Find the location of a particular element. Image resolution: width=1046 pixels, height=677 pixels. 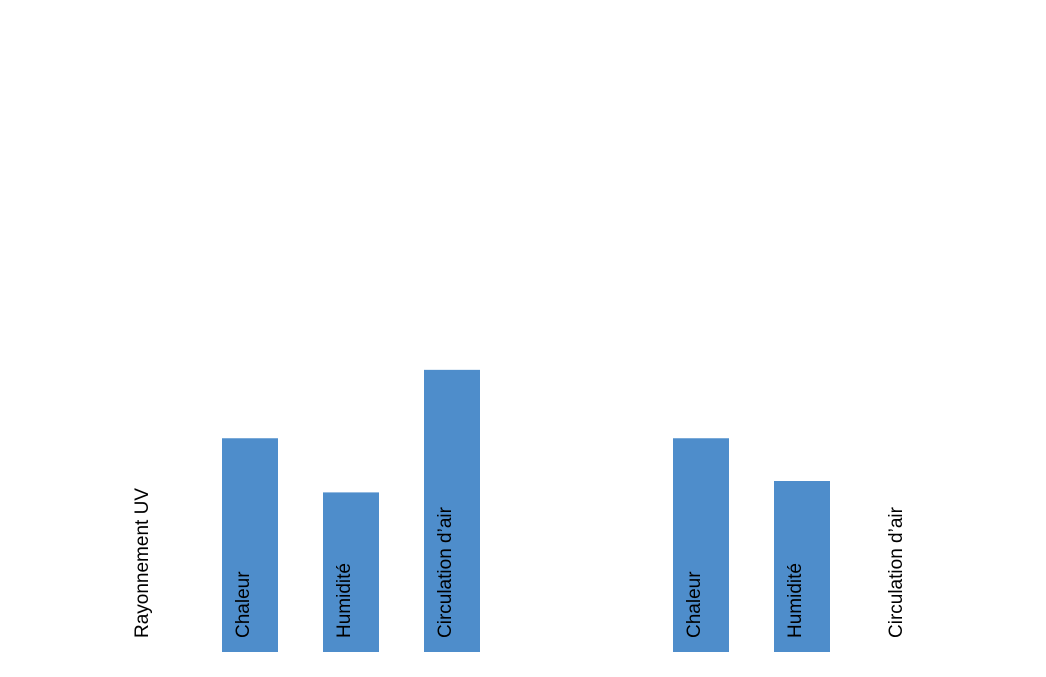

bar-chaleur-g1 is located at coordinates (250, 545).